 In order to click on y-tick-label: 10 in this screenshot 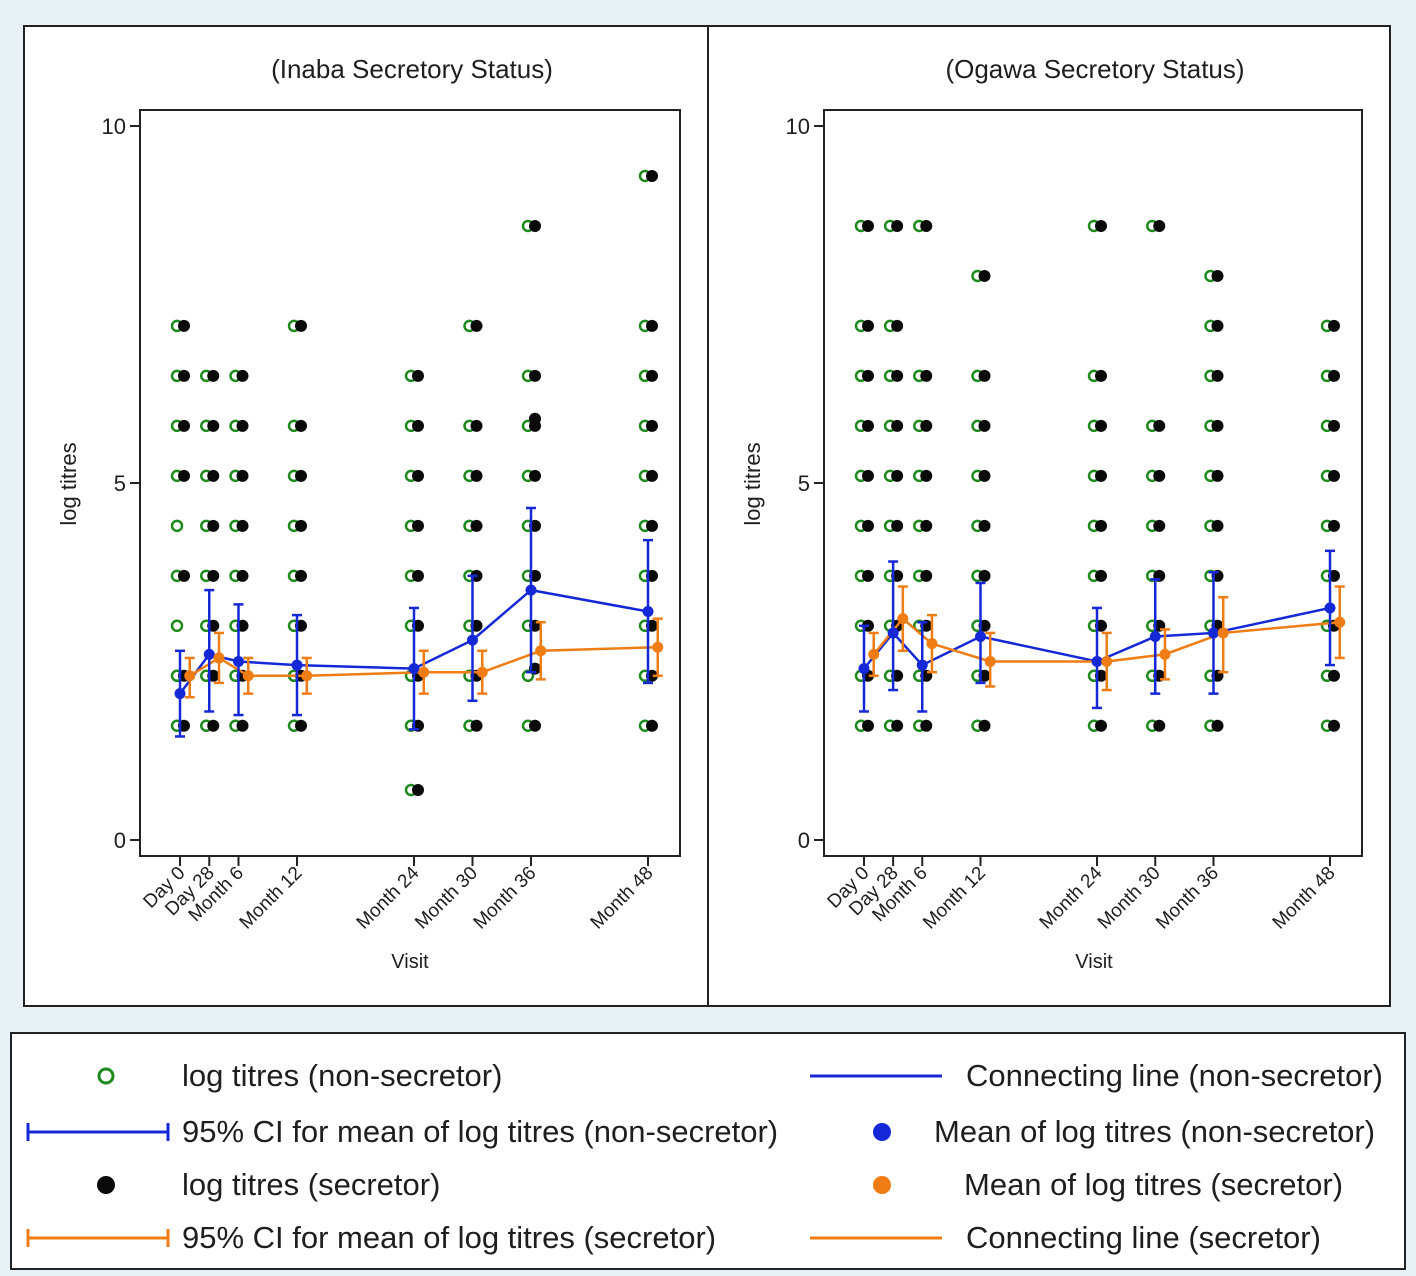, I will do `click(114, 126)`.